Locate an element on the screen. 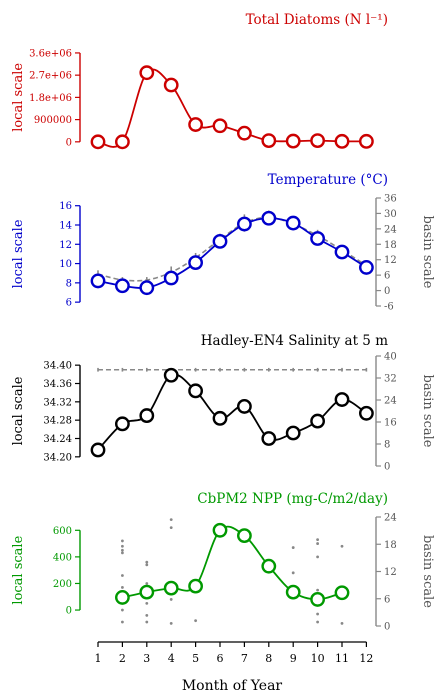  basin-series-line is located at coordinates (232, 249).